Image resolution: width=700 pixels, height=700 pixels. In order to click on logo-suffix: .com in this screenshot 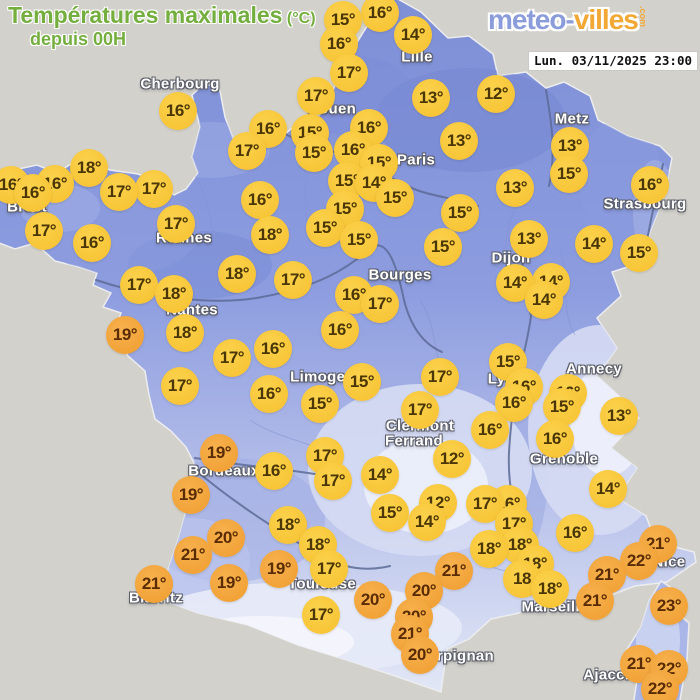, I will do `click(642, 17)`.